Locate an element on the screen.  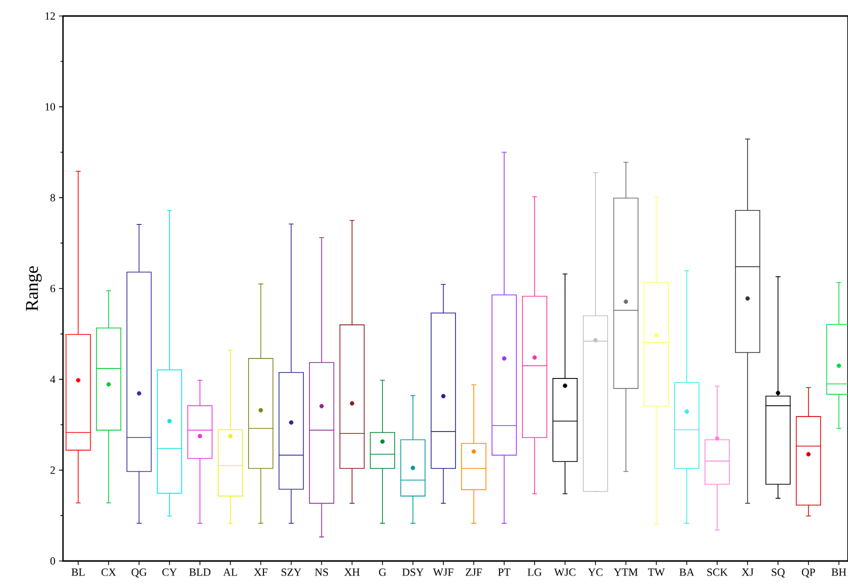
x-tick-label: BLD is located at coordinates (199, 572).